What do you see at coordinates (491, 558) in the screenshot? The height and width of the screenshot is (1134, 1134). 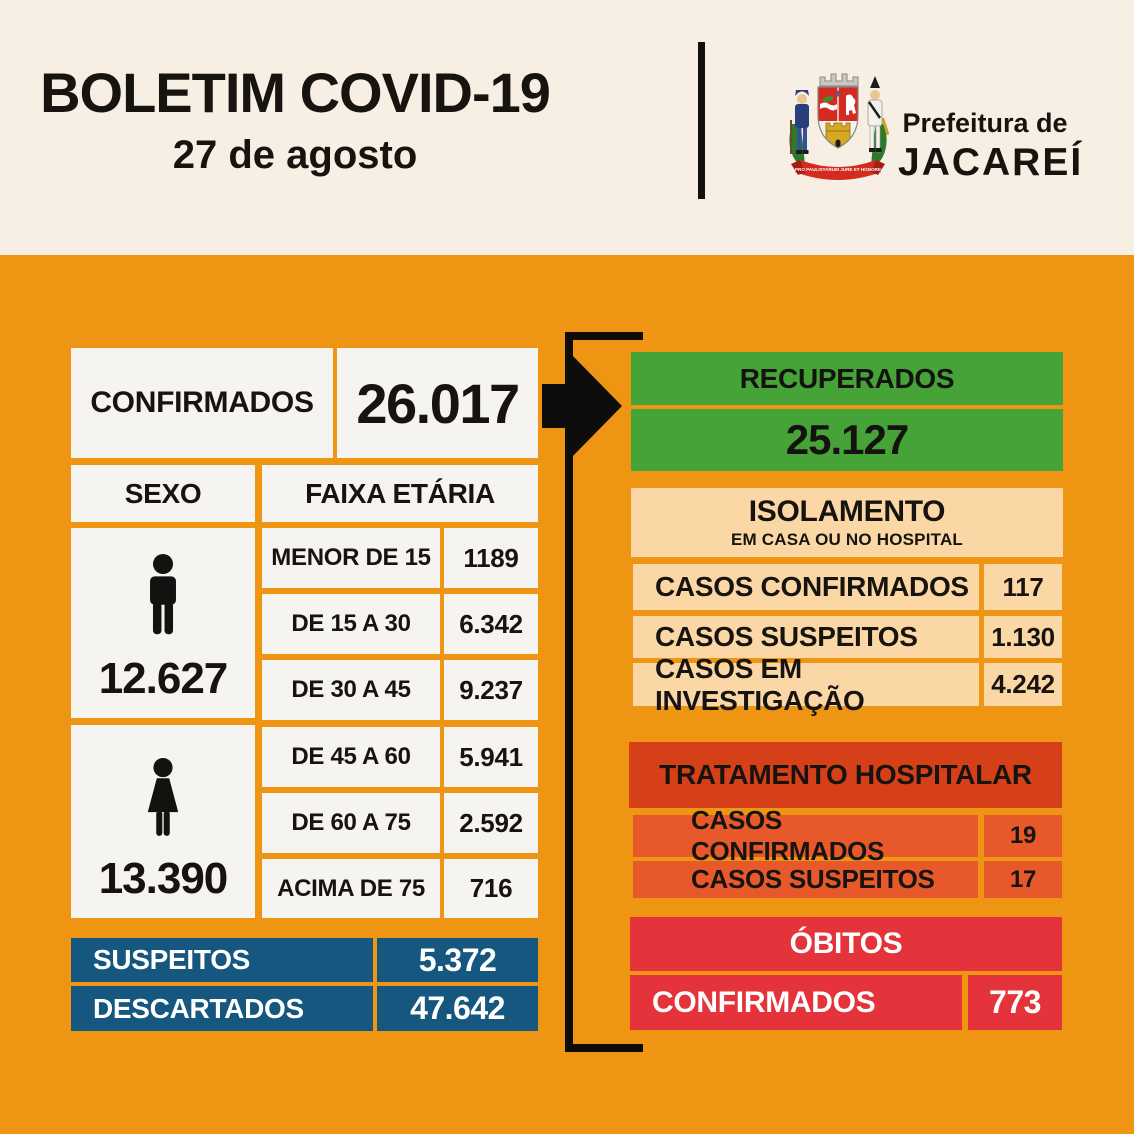 I see `age-row-value: 1189` at bounding box center [491, 558].